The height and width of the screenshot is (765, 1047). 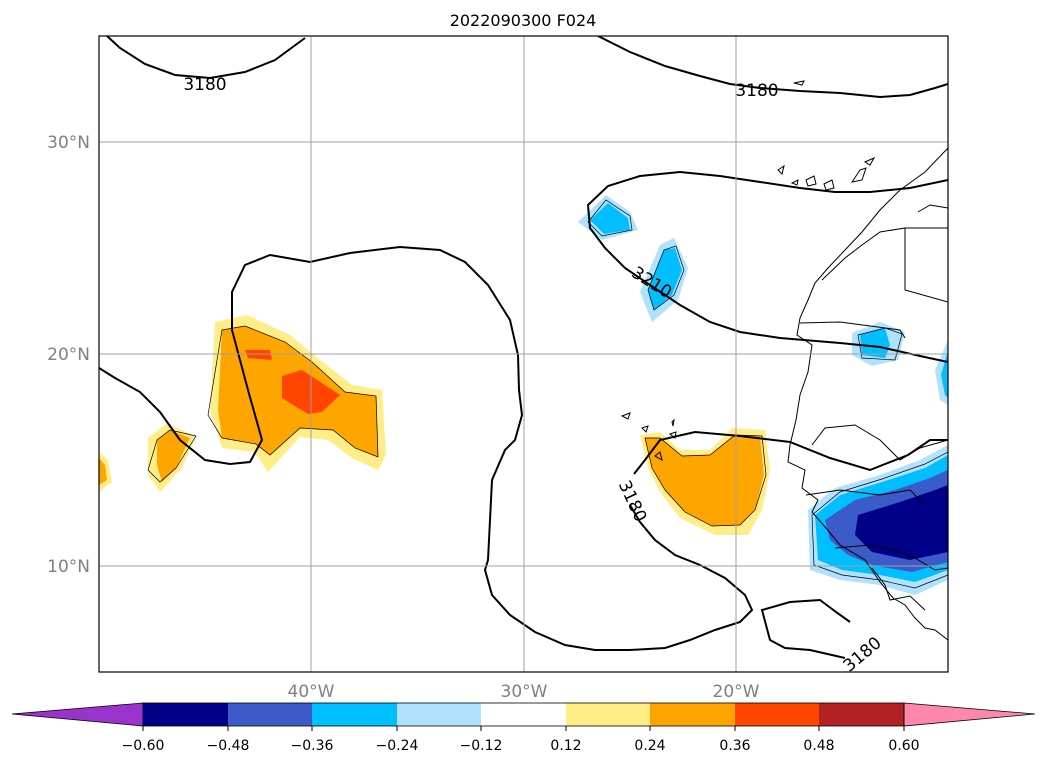 What do you see at coordinates (524, 692) in the screenshot?
I see `lon-tick-label: 30°W` at bounding box center [524, 692].